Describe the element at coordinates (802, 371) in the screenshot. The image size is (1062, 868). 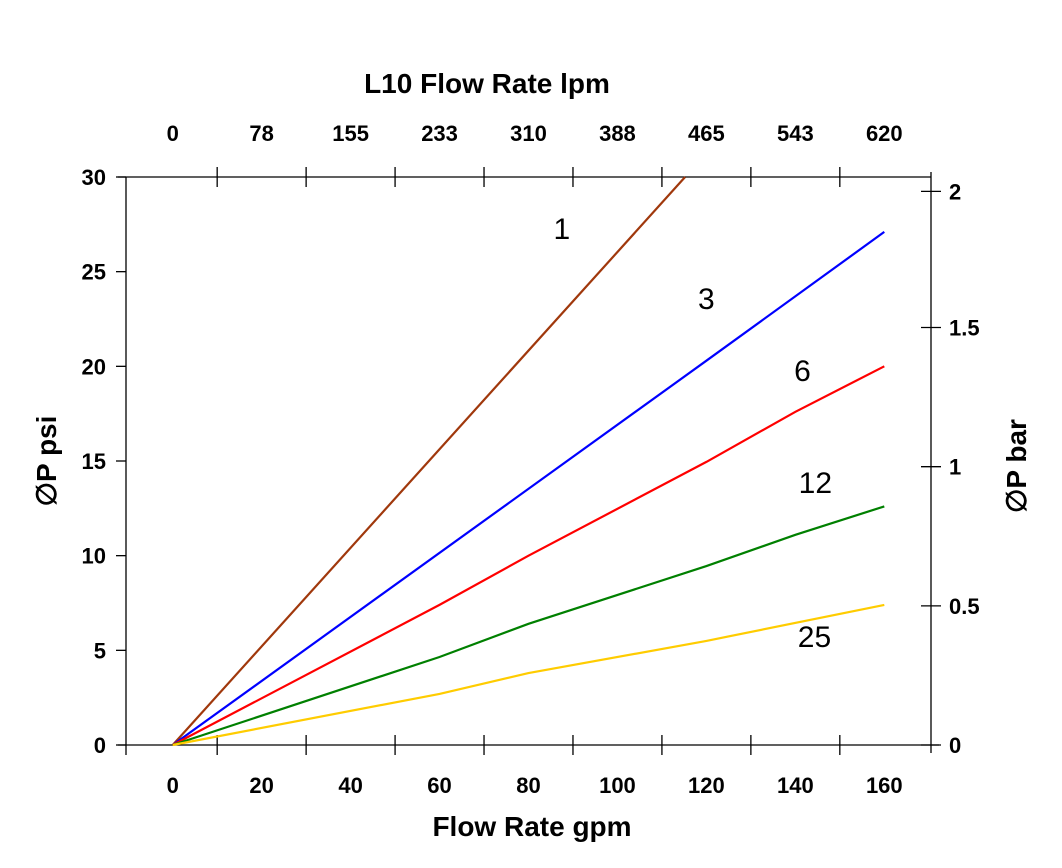
I see `curve-label-6: 6` at that location.